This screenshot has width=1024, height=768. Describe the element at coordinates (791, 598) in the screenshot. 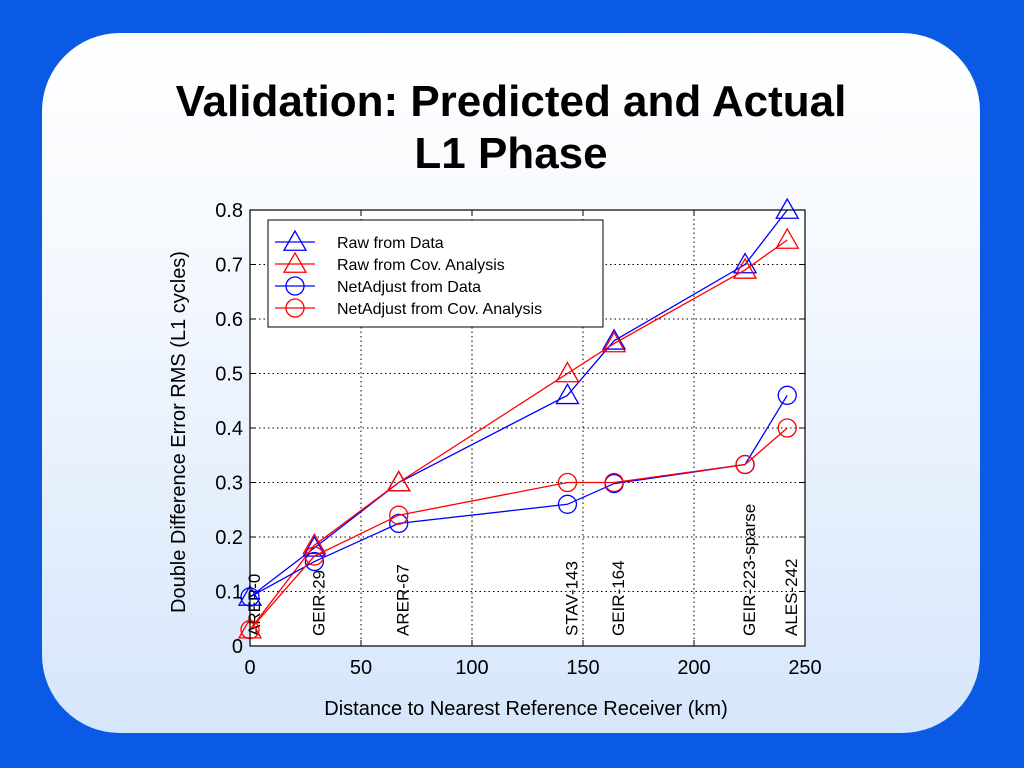

I see `annotation-ales-242: ALES-242` at that location.